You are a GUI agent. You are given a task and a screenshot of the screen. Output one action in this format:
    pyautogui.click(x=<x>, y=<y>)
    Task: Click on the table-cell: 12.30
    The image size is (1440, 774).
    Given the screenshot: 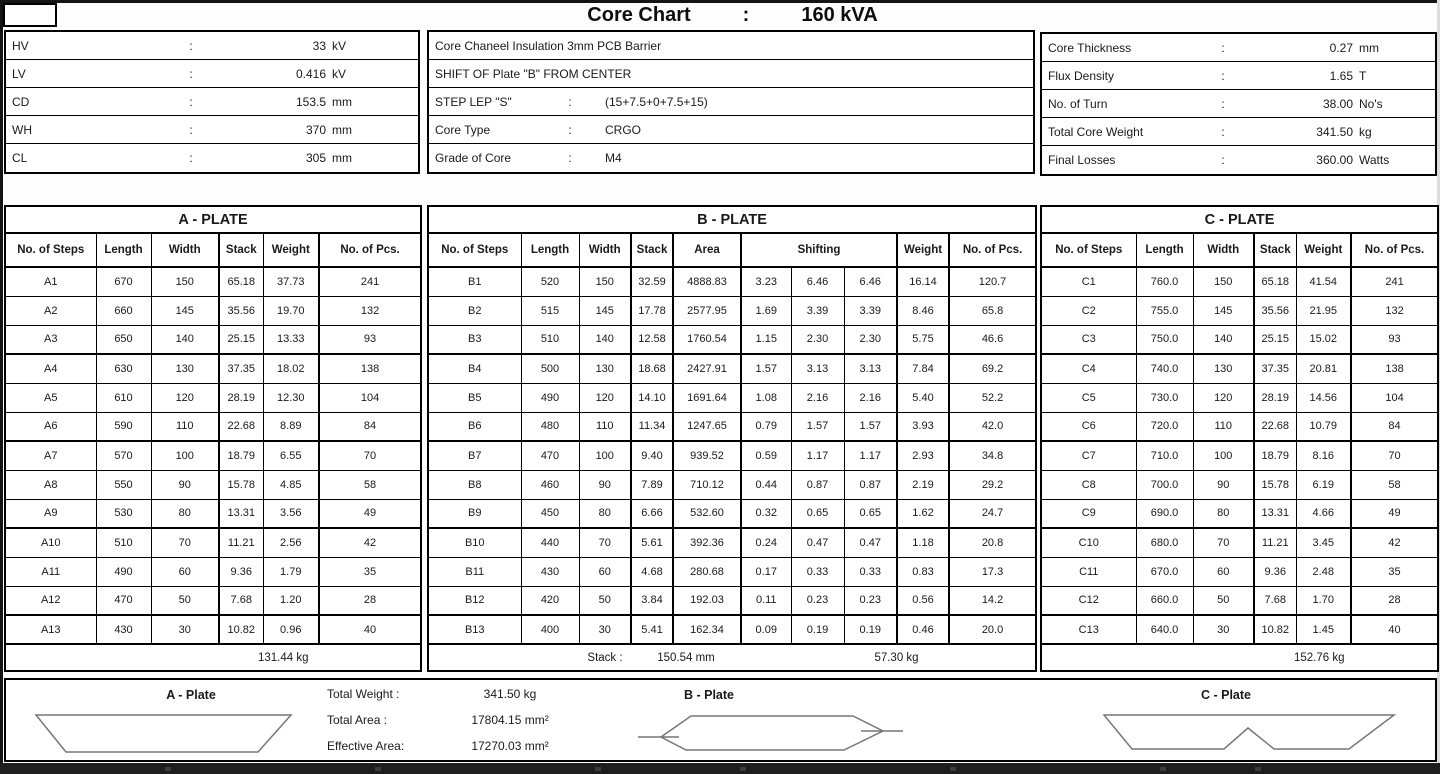 What is the action you would take?
    pyautogui.click(x=291, y=397)
    